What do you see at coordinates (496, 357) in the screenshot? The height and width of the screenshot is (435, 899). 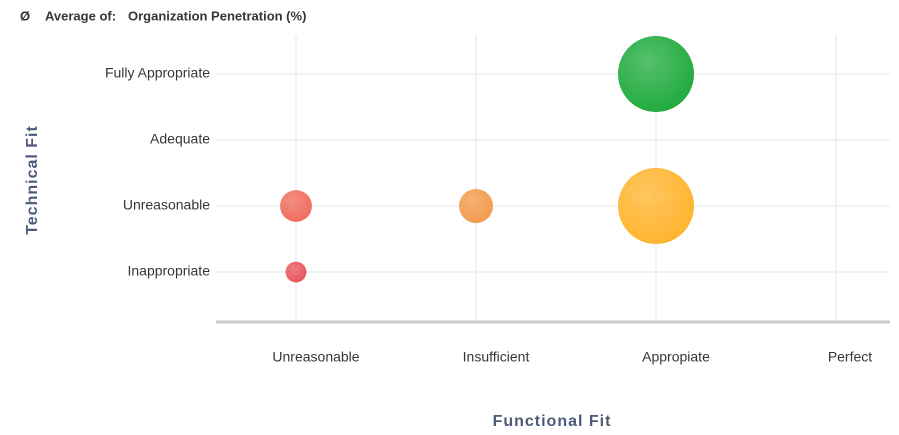 I see `x-tick-label: Insufficient` at bounding box center [496, 357].